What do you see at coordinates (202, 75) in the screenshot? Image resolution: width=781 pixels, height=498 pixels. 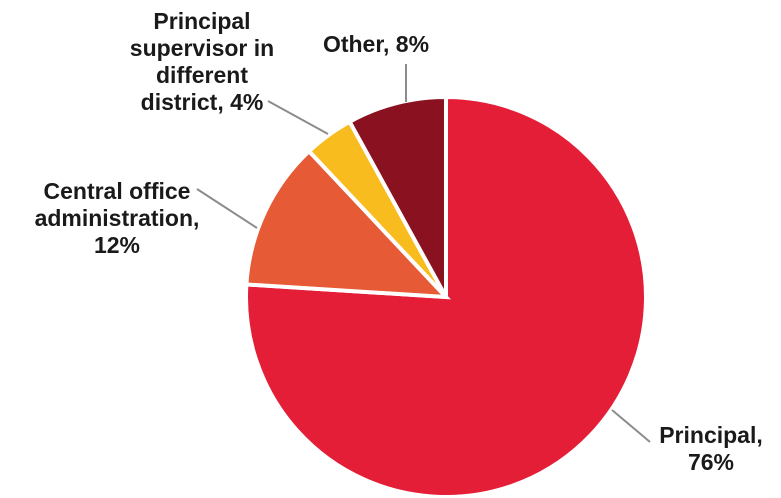 I see `slice-label-line: different` at bounding box center [202, 75].